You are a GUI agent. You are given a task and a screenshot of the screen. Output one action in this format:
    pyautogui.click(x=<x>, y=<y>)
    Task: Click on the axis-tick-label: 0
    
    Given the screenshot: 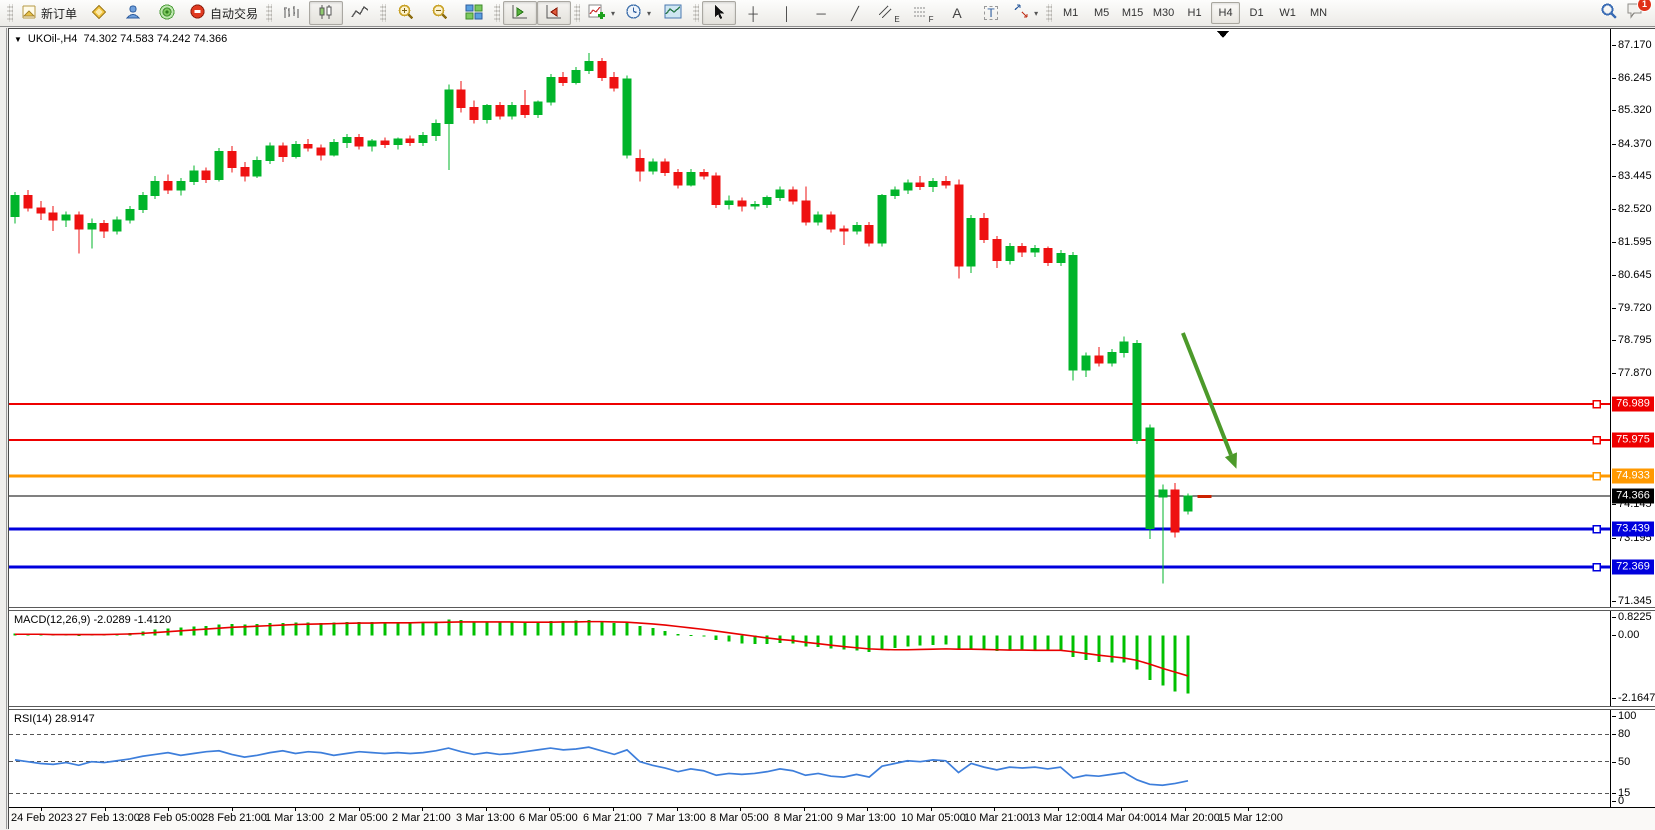 What is the action you would take?
    pyautogui.click(x=1618, y=801)
    